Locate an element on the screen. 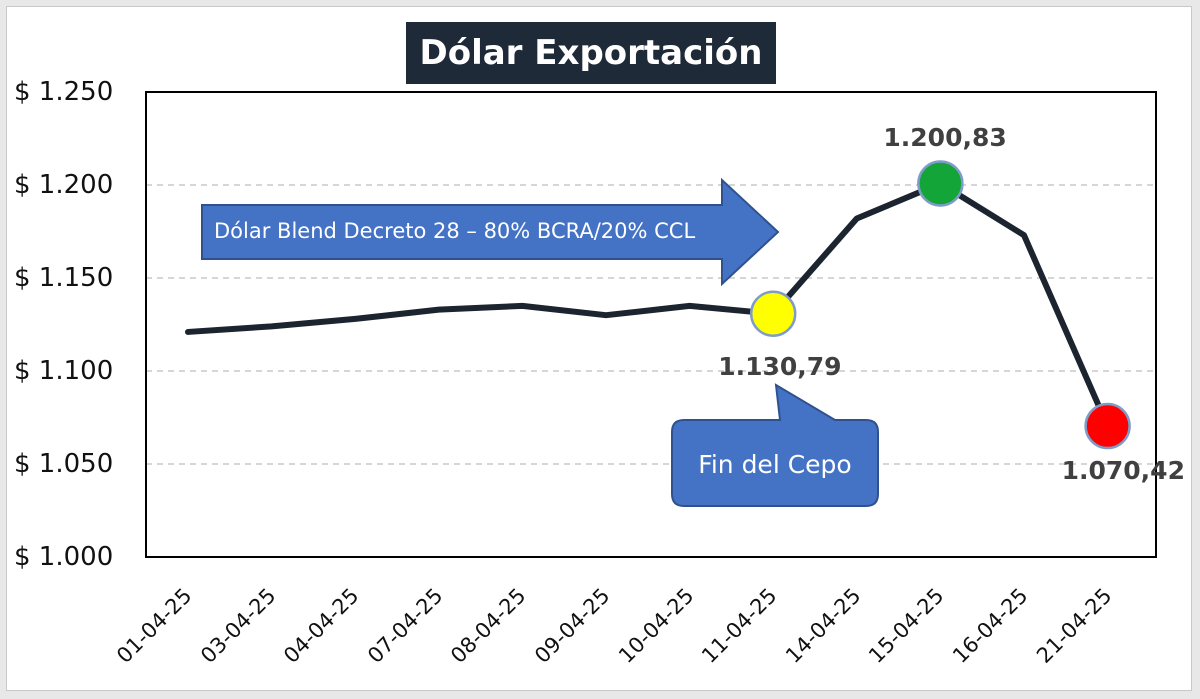 The width and height of the screenshot is (1200, 699). y-tick-label: $ 1.150 is located at coordinates (64, 278).